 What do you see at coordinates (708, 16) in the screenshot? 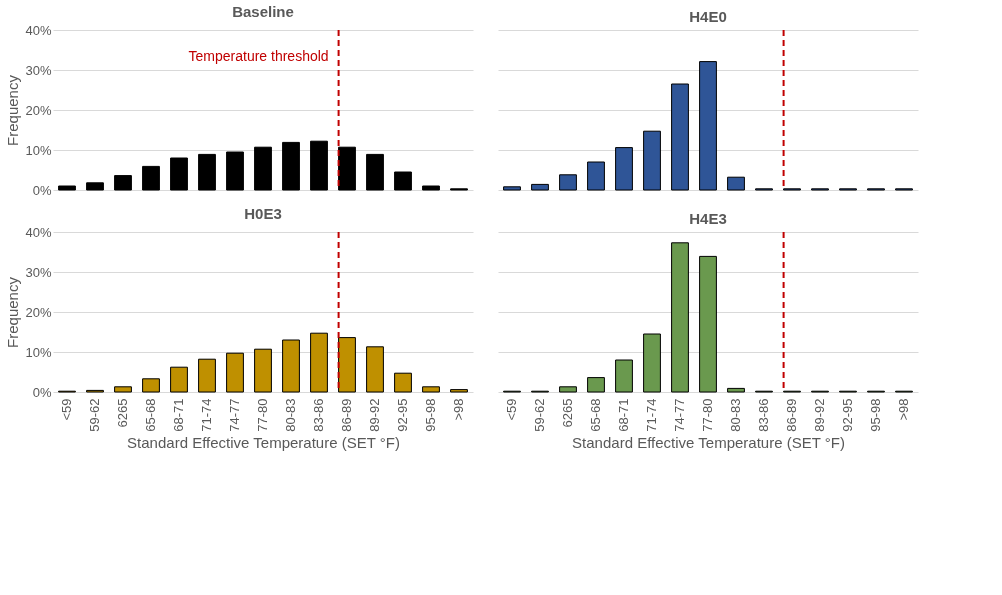
I see `chart-title: H4E0` at bounding box center [708, 16].